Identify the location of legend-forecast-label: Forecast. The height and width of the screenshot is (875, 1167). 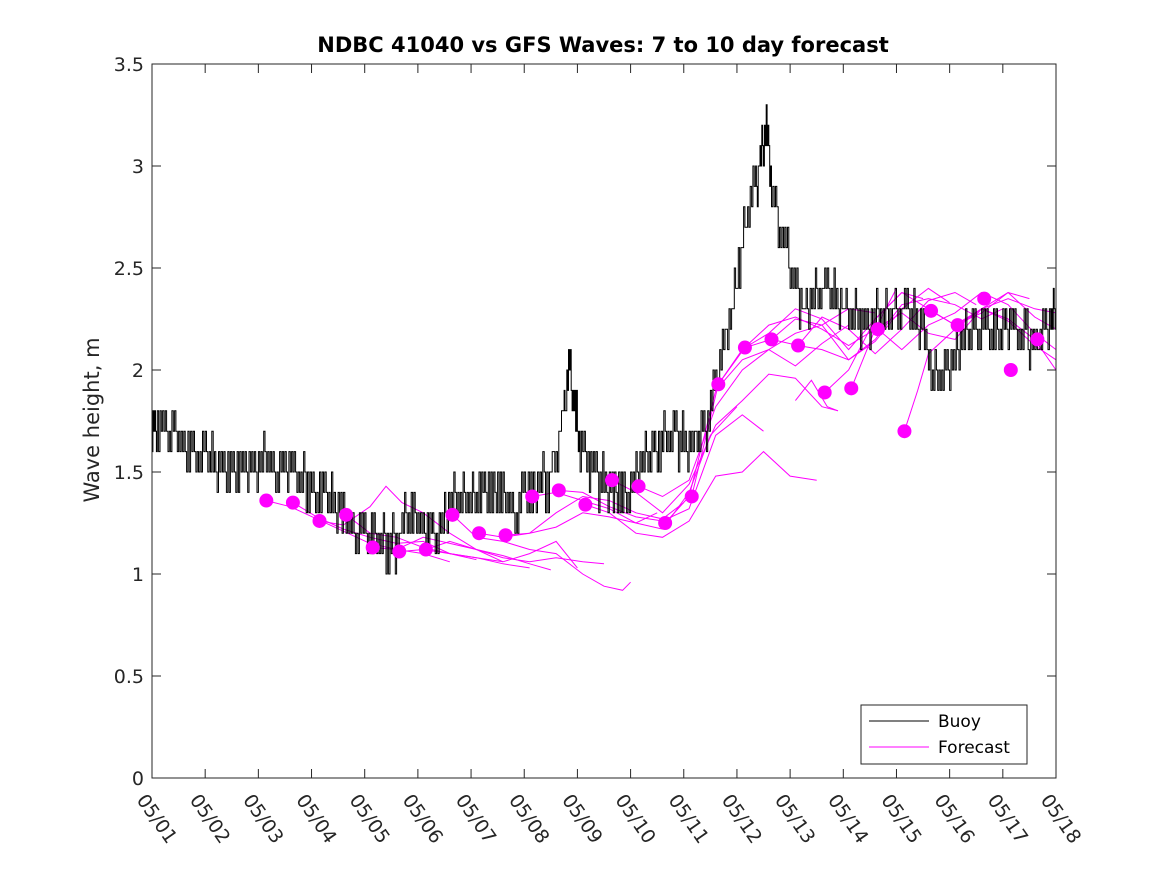
(974, 748).